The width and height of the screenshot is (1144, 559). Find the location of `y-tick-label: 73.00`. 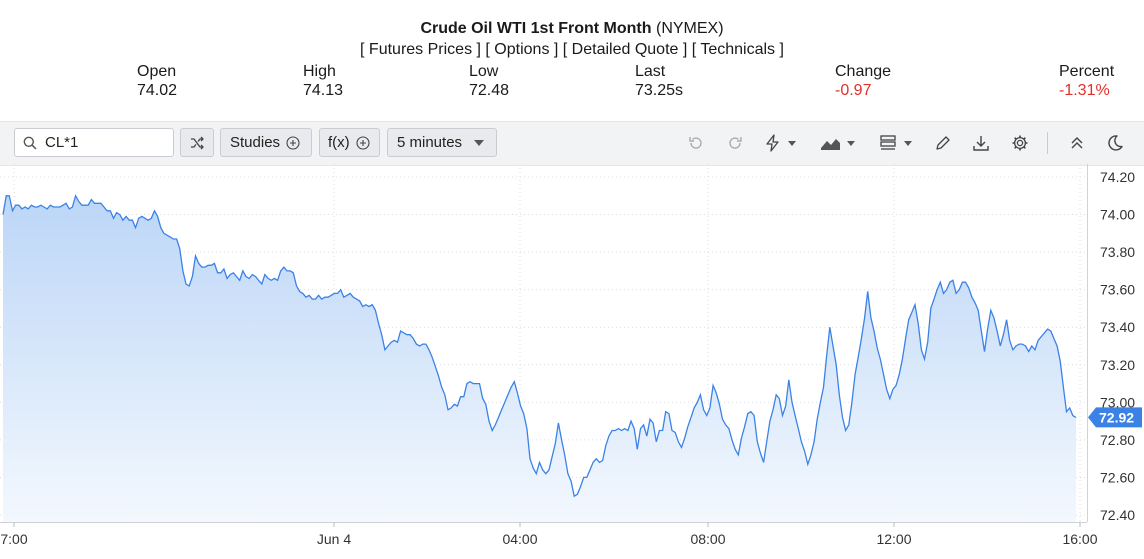

y-tick-label: 73.00 is located at coordinates (1117, 402).